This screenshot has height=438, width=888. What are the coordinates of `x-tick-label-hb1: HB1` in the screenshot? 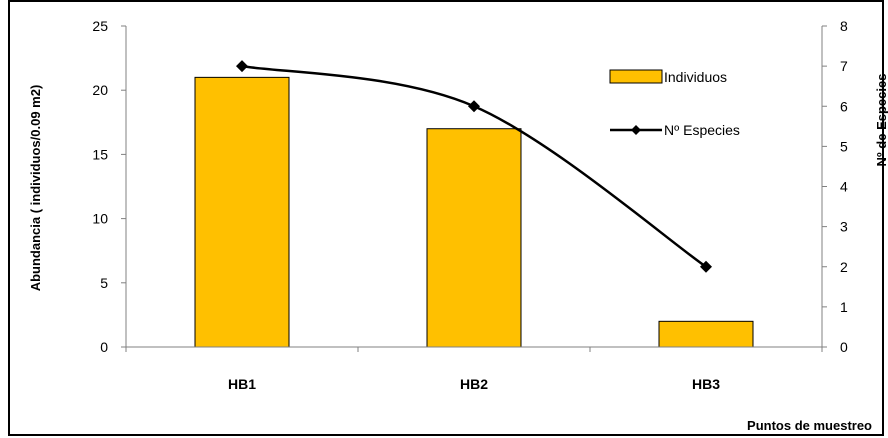 It's located at (242, 384).